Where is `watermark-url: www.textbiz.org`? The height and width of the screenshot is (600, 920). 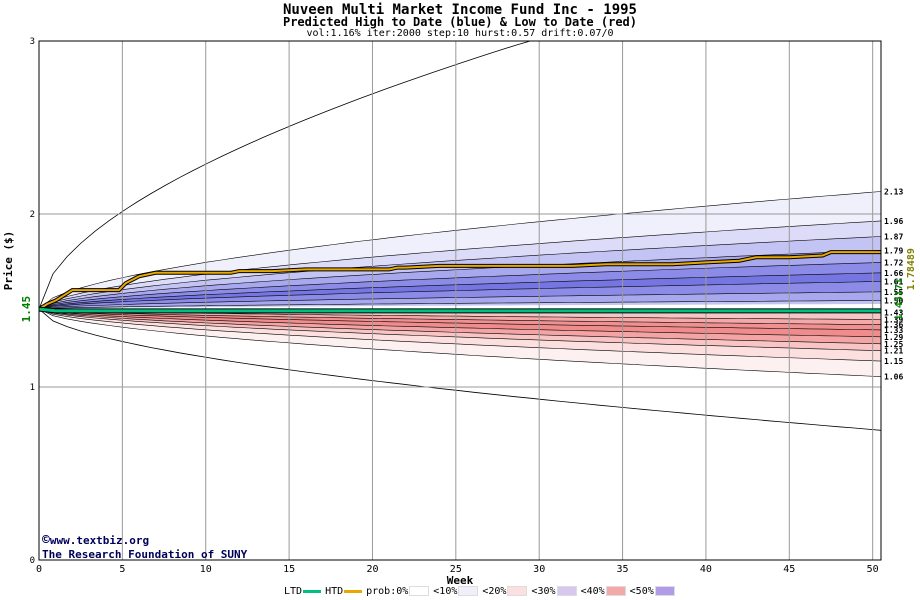 watermark-url: www.textbiz.org is located at coordinates (99, 540).